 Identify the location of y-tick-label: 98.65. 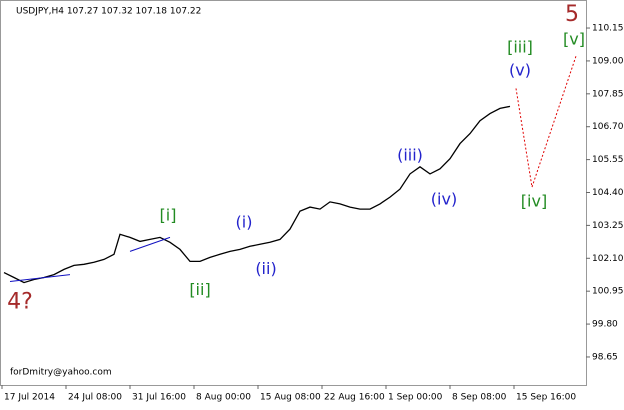
(605, 357).